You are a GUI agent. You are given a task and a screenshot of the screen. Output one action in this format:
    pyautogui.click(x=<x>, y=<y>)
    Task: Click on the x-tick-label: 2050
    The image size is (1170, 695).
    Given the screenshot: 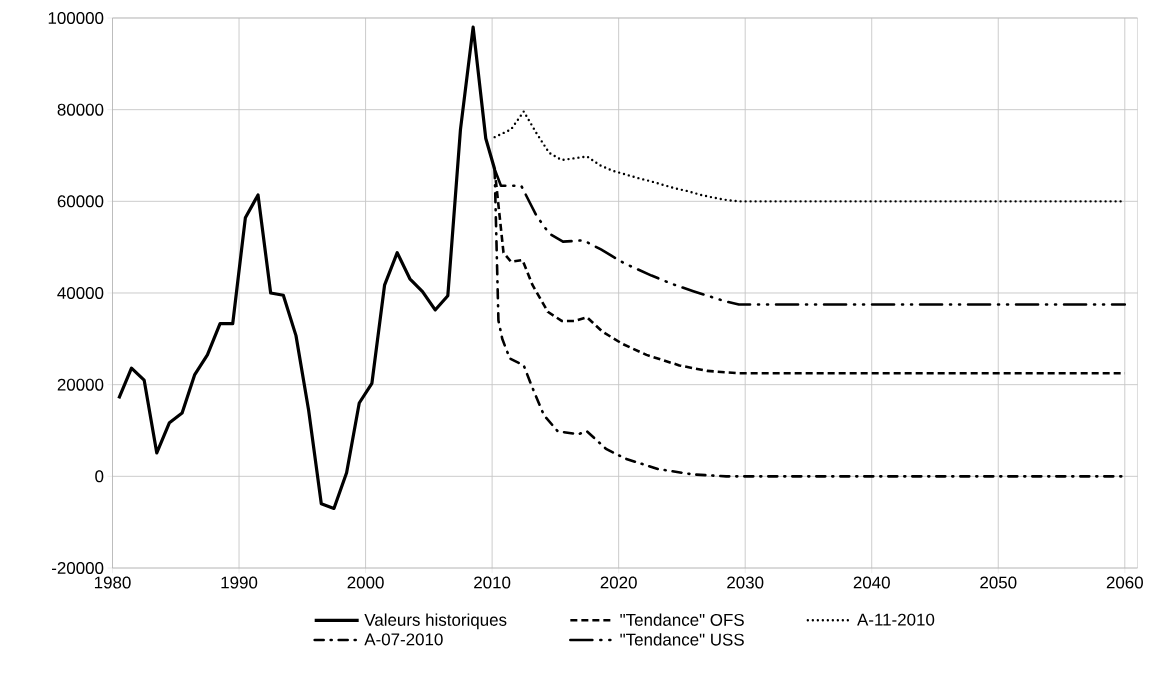 What is the action you would take?
    pyautogui.click(x=998, y=582)
    